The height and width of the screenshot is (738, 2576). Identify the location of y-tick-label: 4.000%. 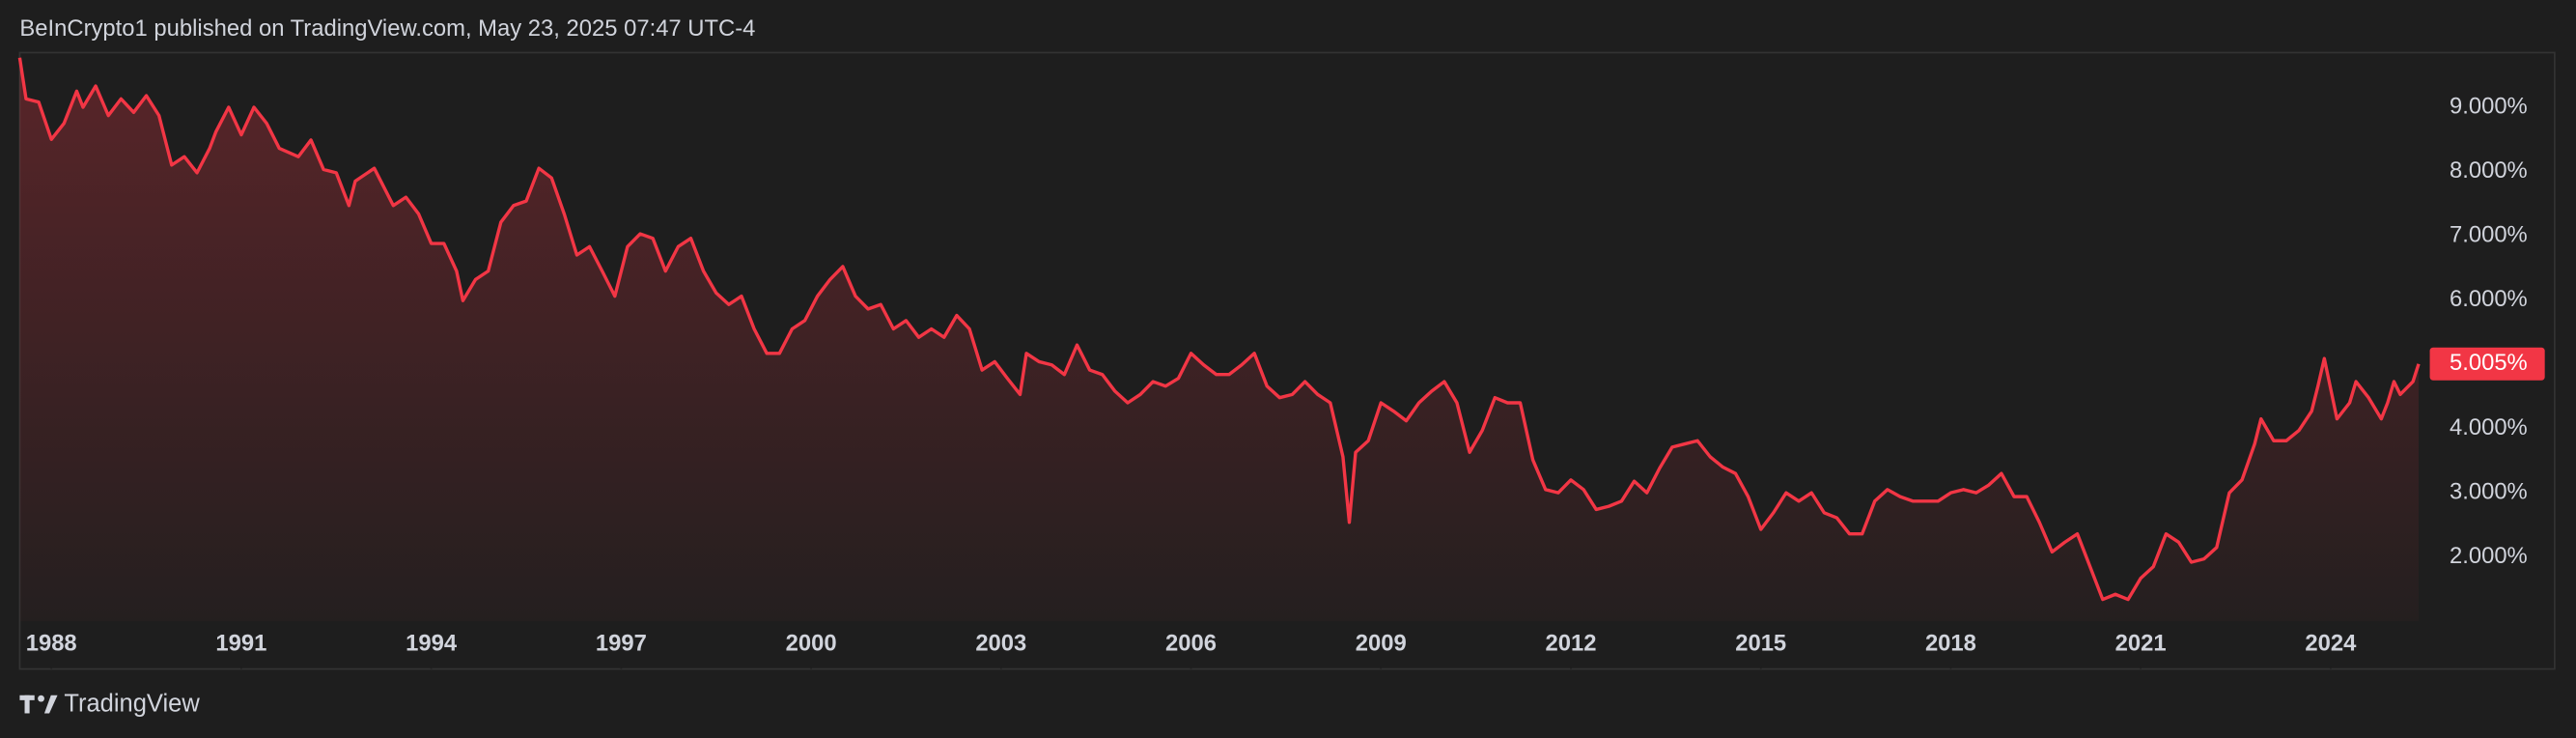
(2489, 427).